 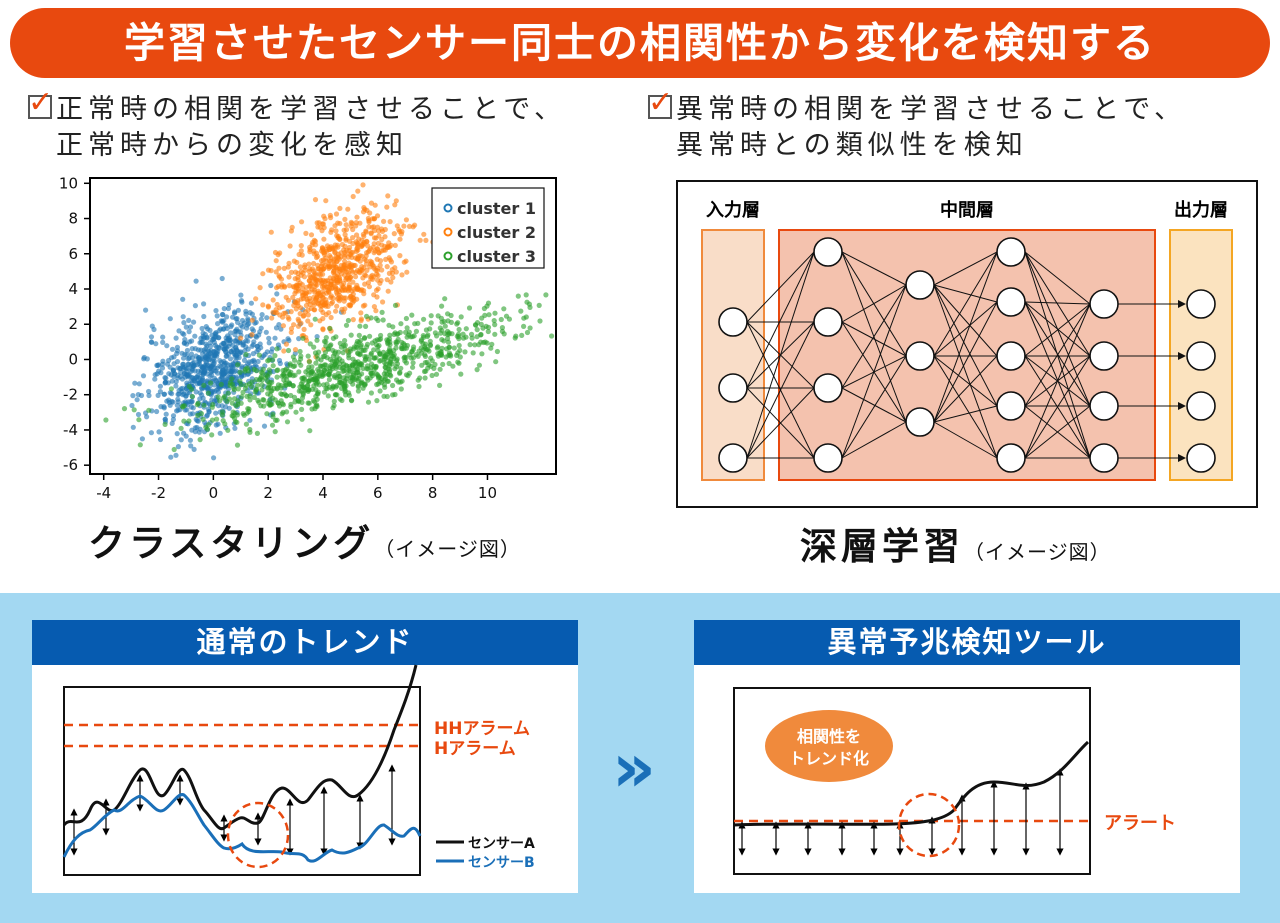 What do you see at coordinates (487, 493) in the screenshot?
I see `x-tick-label: 10` at bounding box center [487, 493].